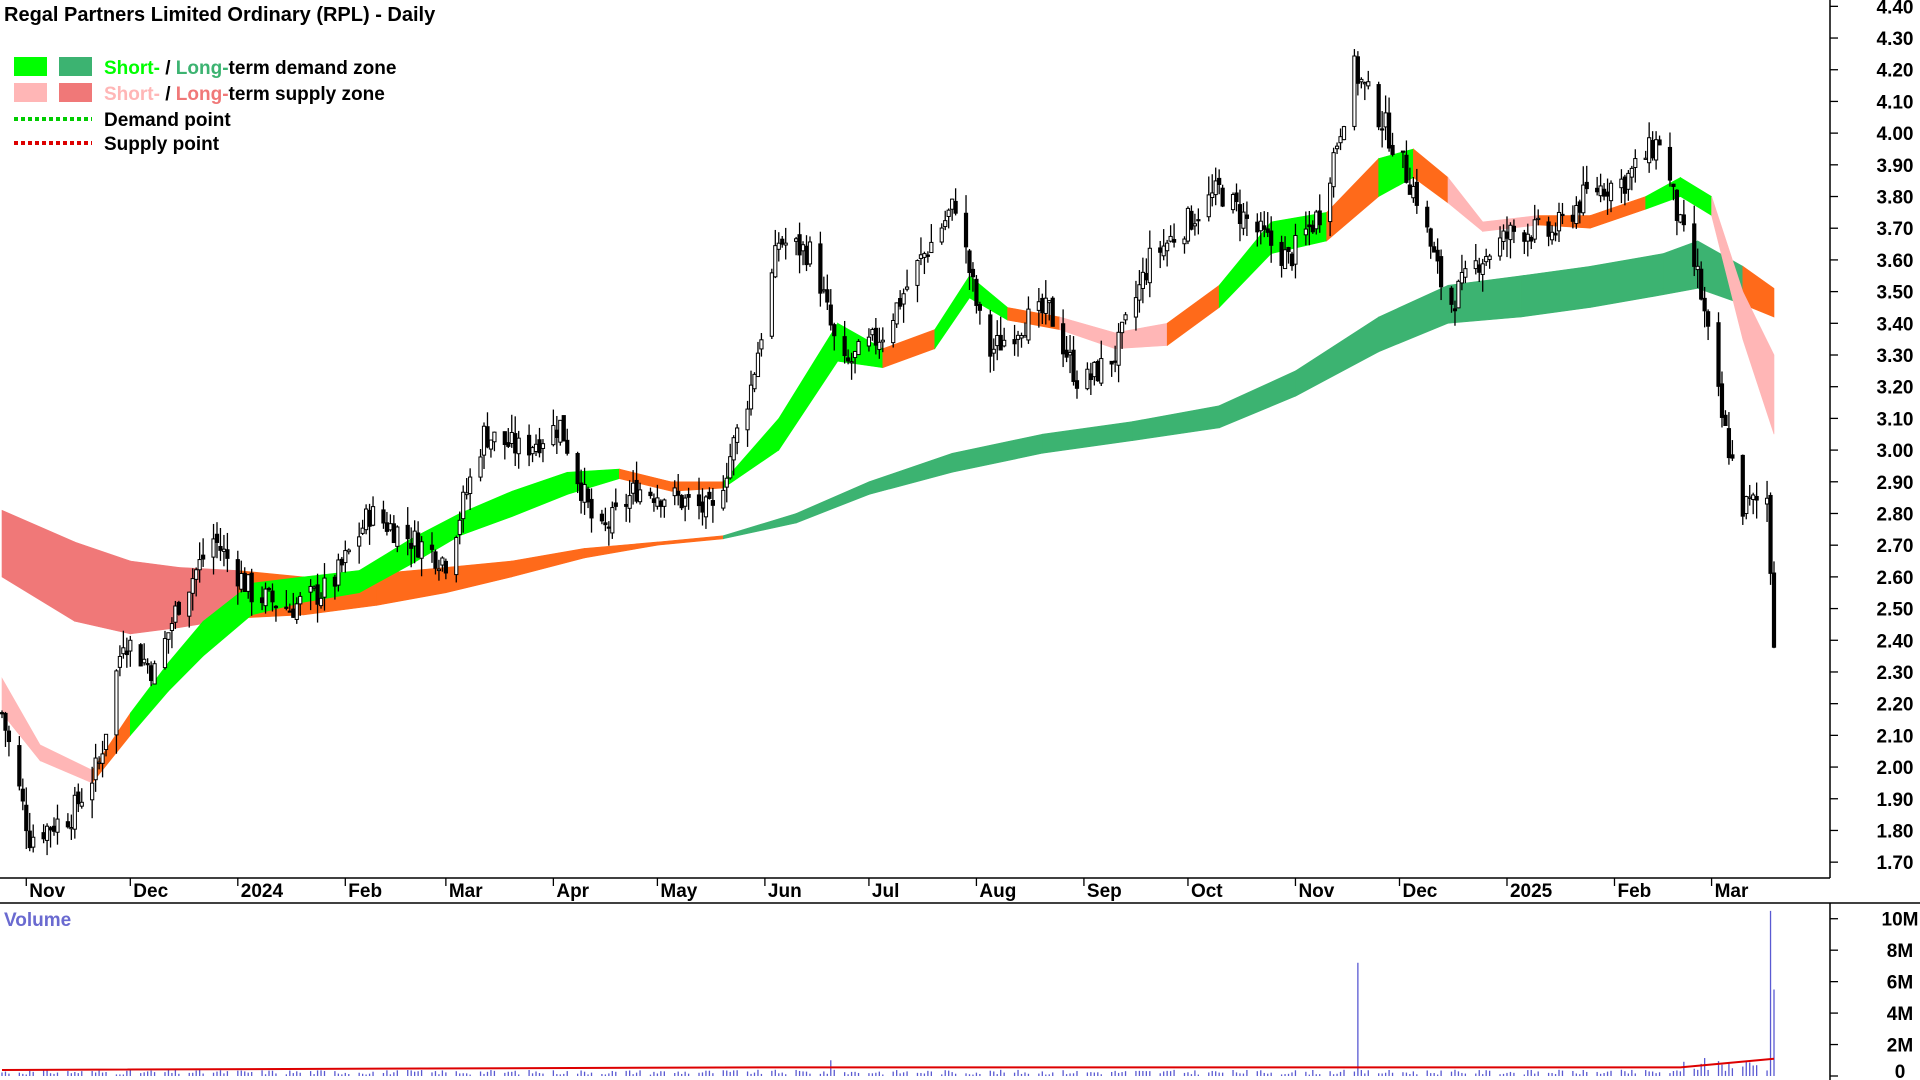 Image resolution: width=1920 pixels, height=1080 pixels. Describe the element at coordinates (150, 891) in the screenshot. I see `time-tick-label: Dec` at that location.